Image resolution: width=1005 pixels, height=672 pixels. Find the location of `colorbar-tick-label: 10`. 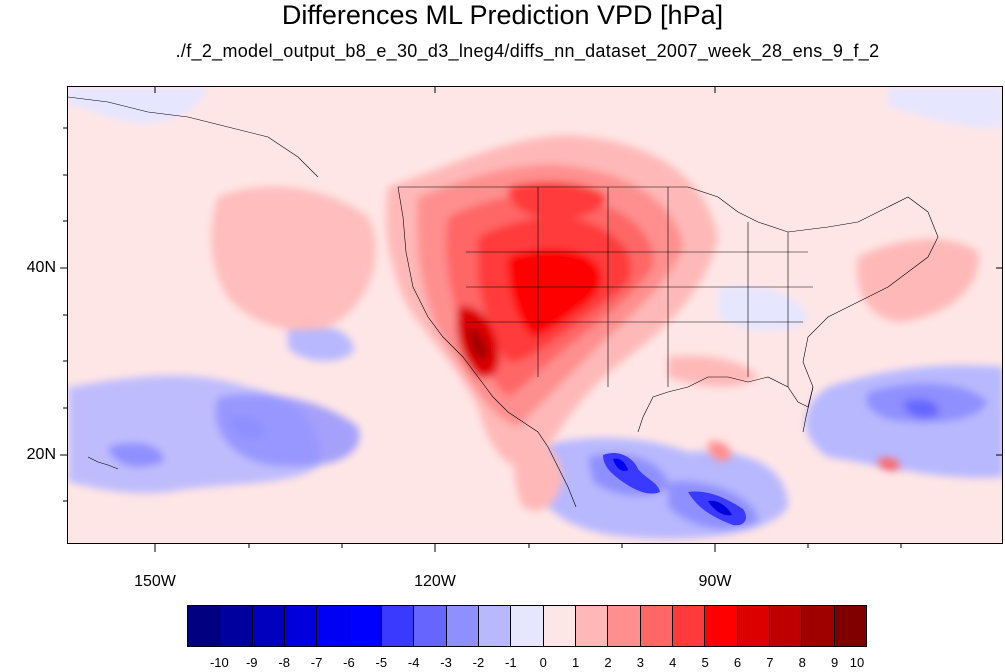

colorbar-tick-label: 10 is located at coordinates (857, 662).